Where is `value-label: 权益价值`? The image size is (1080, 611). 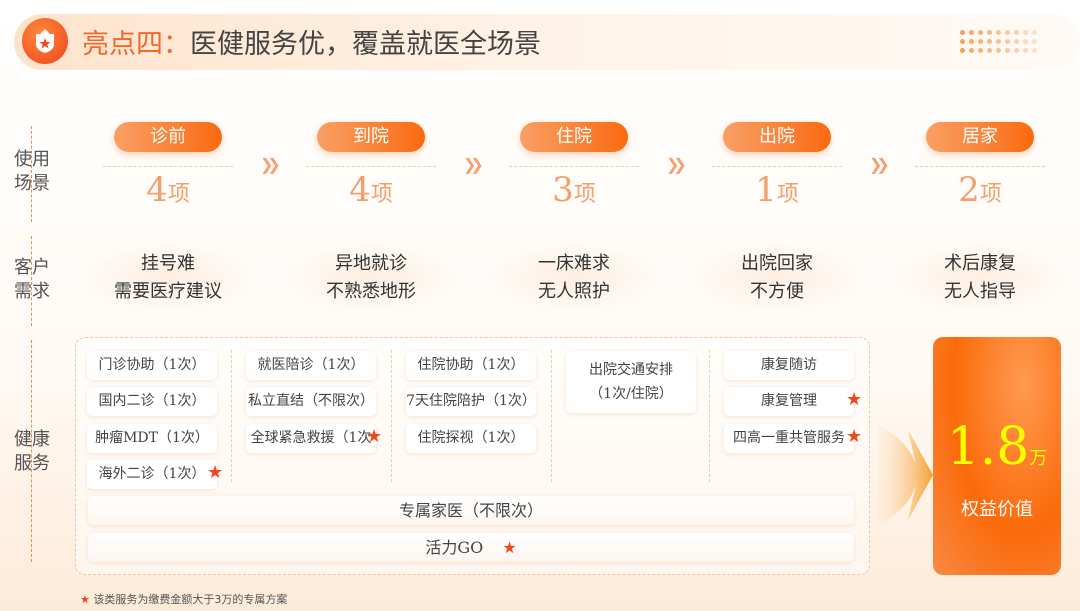
value-label: 权益价值 is located at coordinates (997, 509).